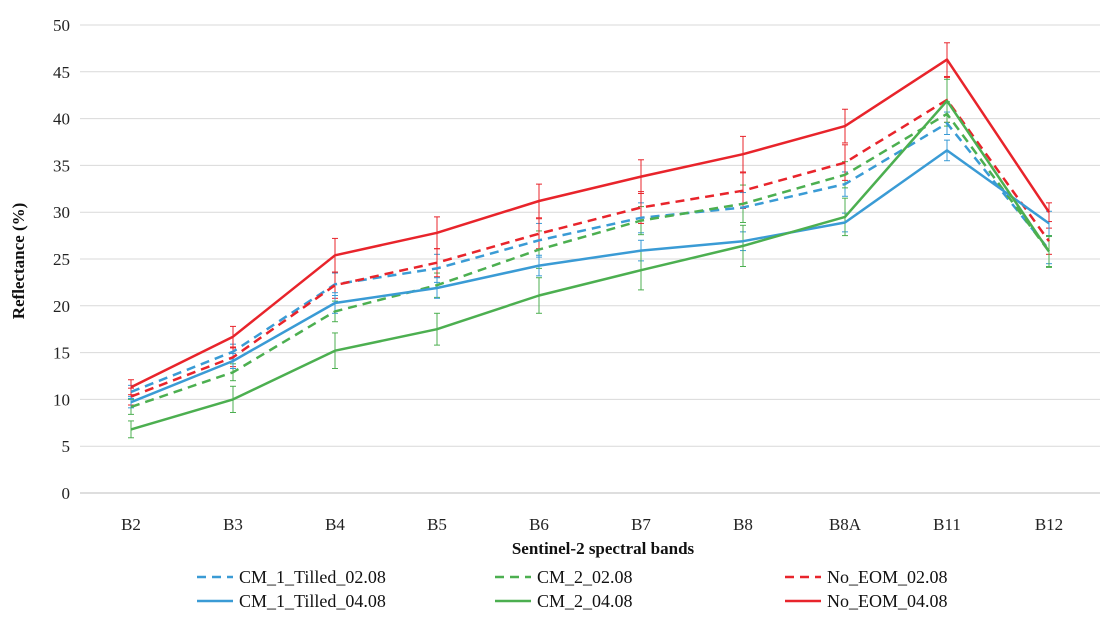  What do you see at coordinates (1049, 524) in the screenshot?
I see `x-tick-label: B12` at bounding box center [1049, 524].